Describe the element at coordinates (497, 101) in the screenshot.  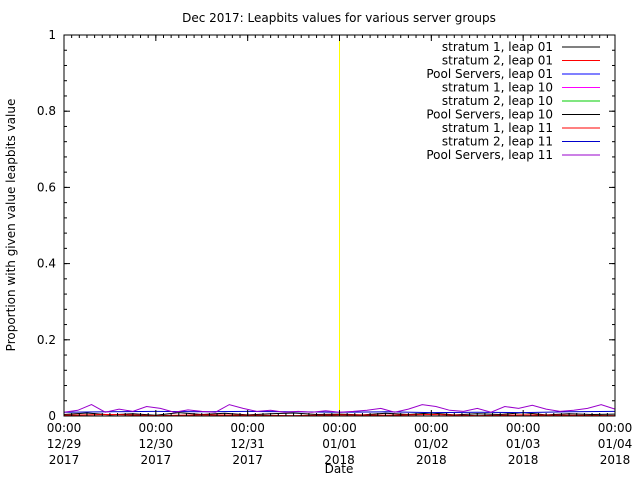
I see `legend-label: stratum 2, leap 10` at that location.